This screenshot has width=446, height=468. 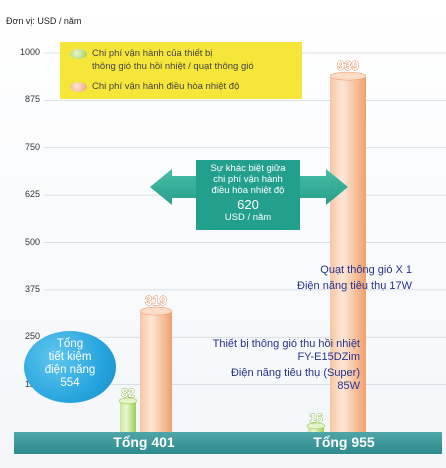 What do you see at coordinates (328, 357) in the screenshot?
I see `erv-note-line-2: FY-E15DZim` at bounding box center [328, 357].